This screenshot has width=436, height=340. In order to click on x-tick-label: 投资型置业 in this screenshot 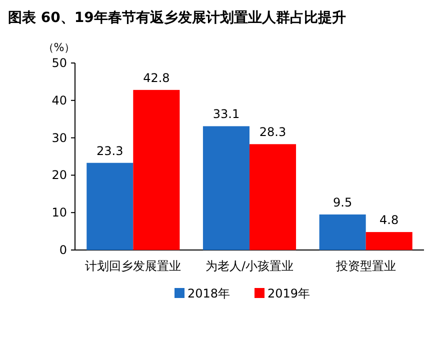, I will do `click(365, 266)`.